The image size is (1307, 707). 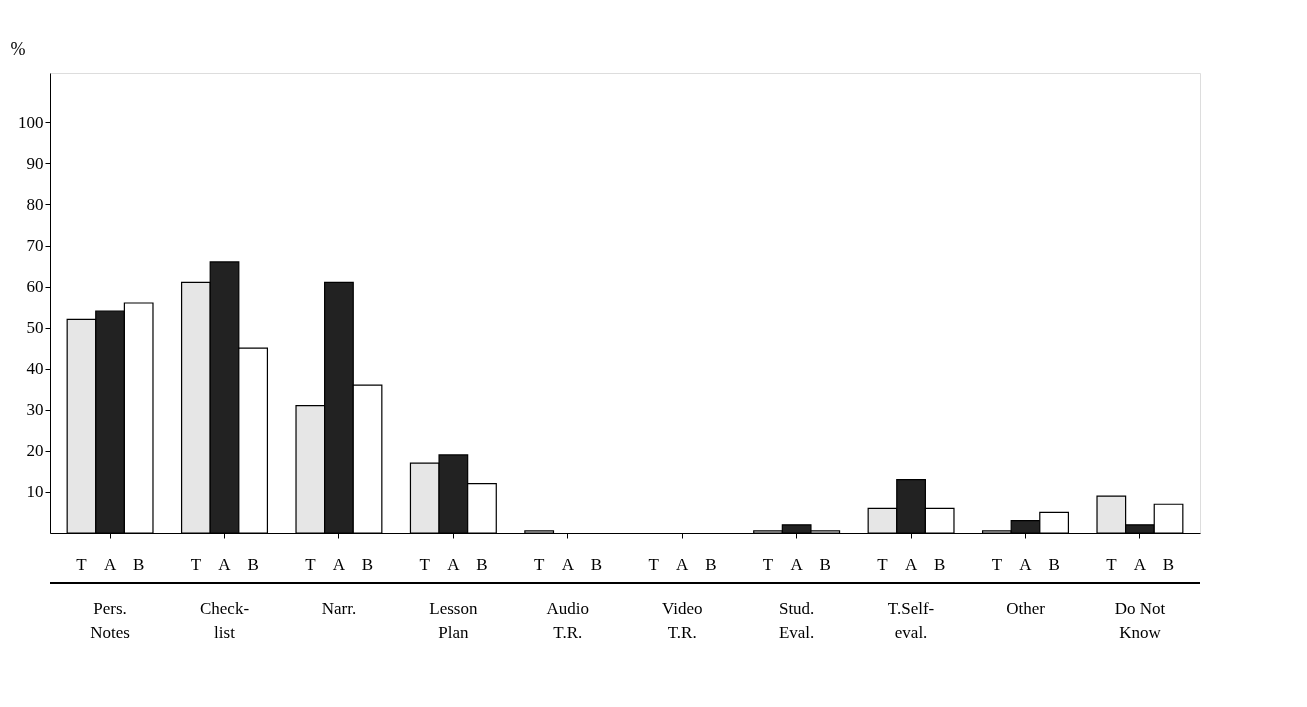 What do you see at coordinates (31, 122) in the screenshot?
I see `y-tick-label: 100` at bounding box center [31, 122].